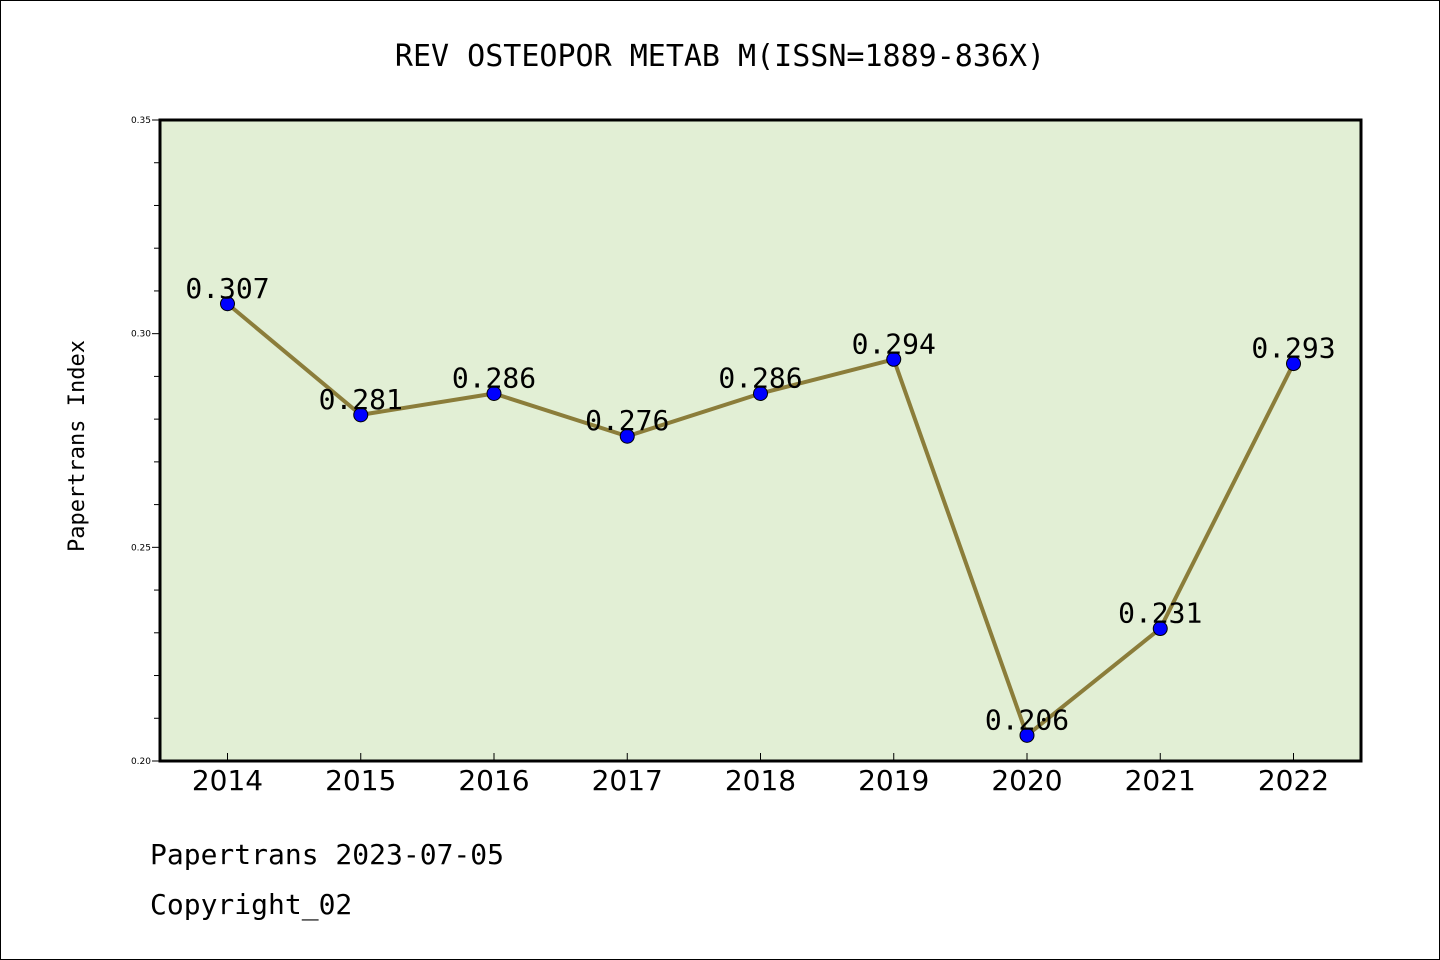 The width and height of the screenshot is (1440, 960). I want to click on data-label: 0.294, so click(894, 343).